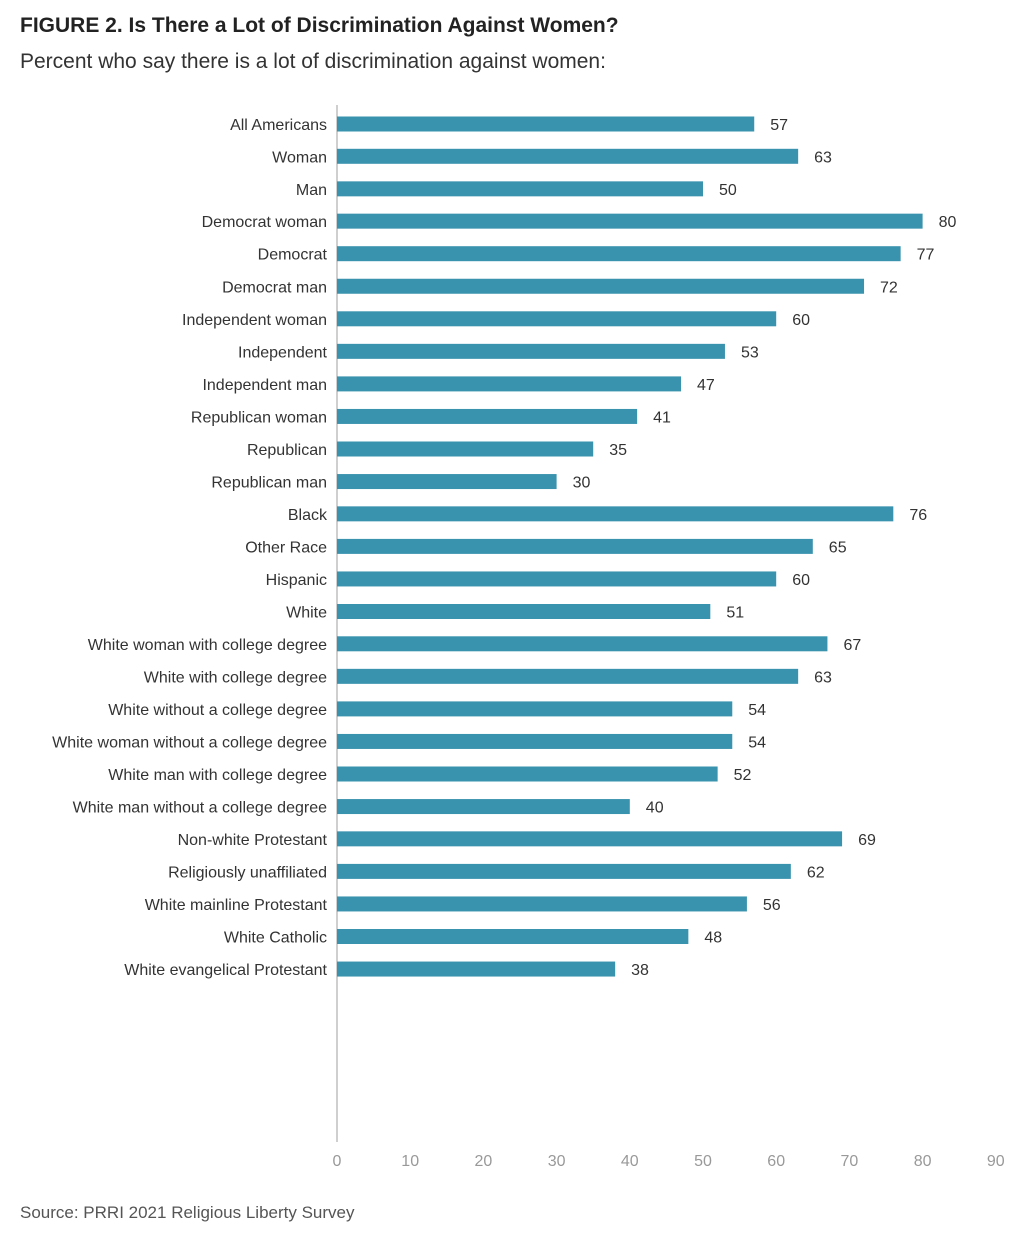  Describe the element at coordinates (189, 742) in the screenshot. I see `category-label: White woman without a college degree` at that location.